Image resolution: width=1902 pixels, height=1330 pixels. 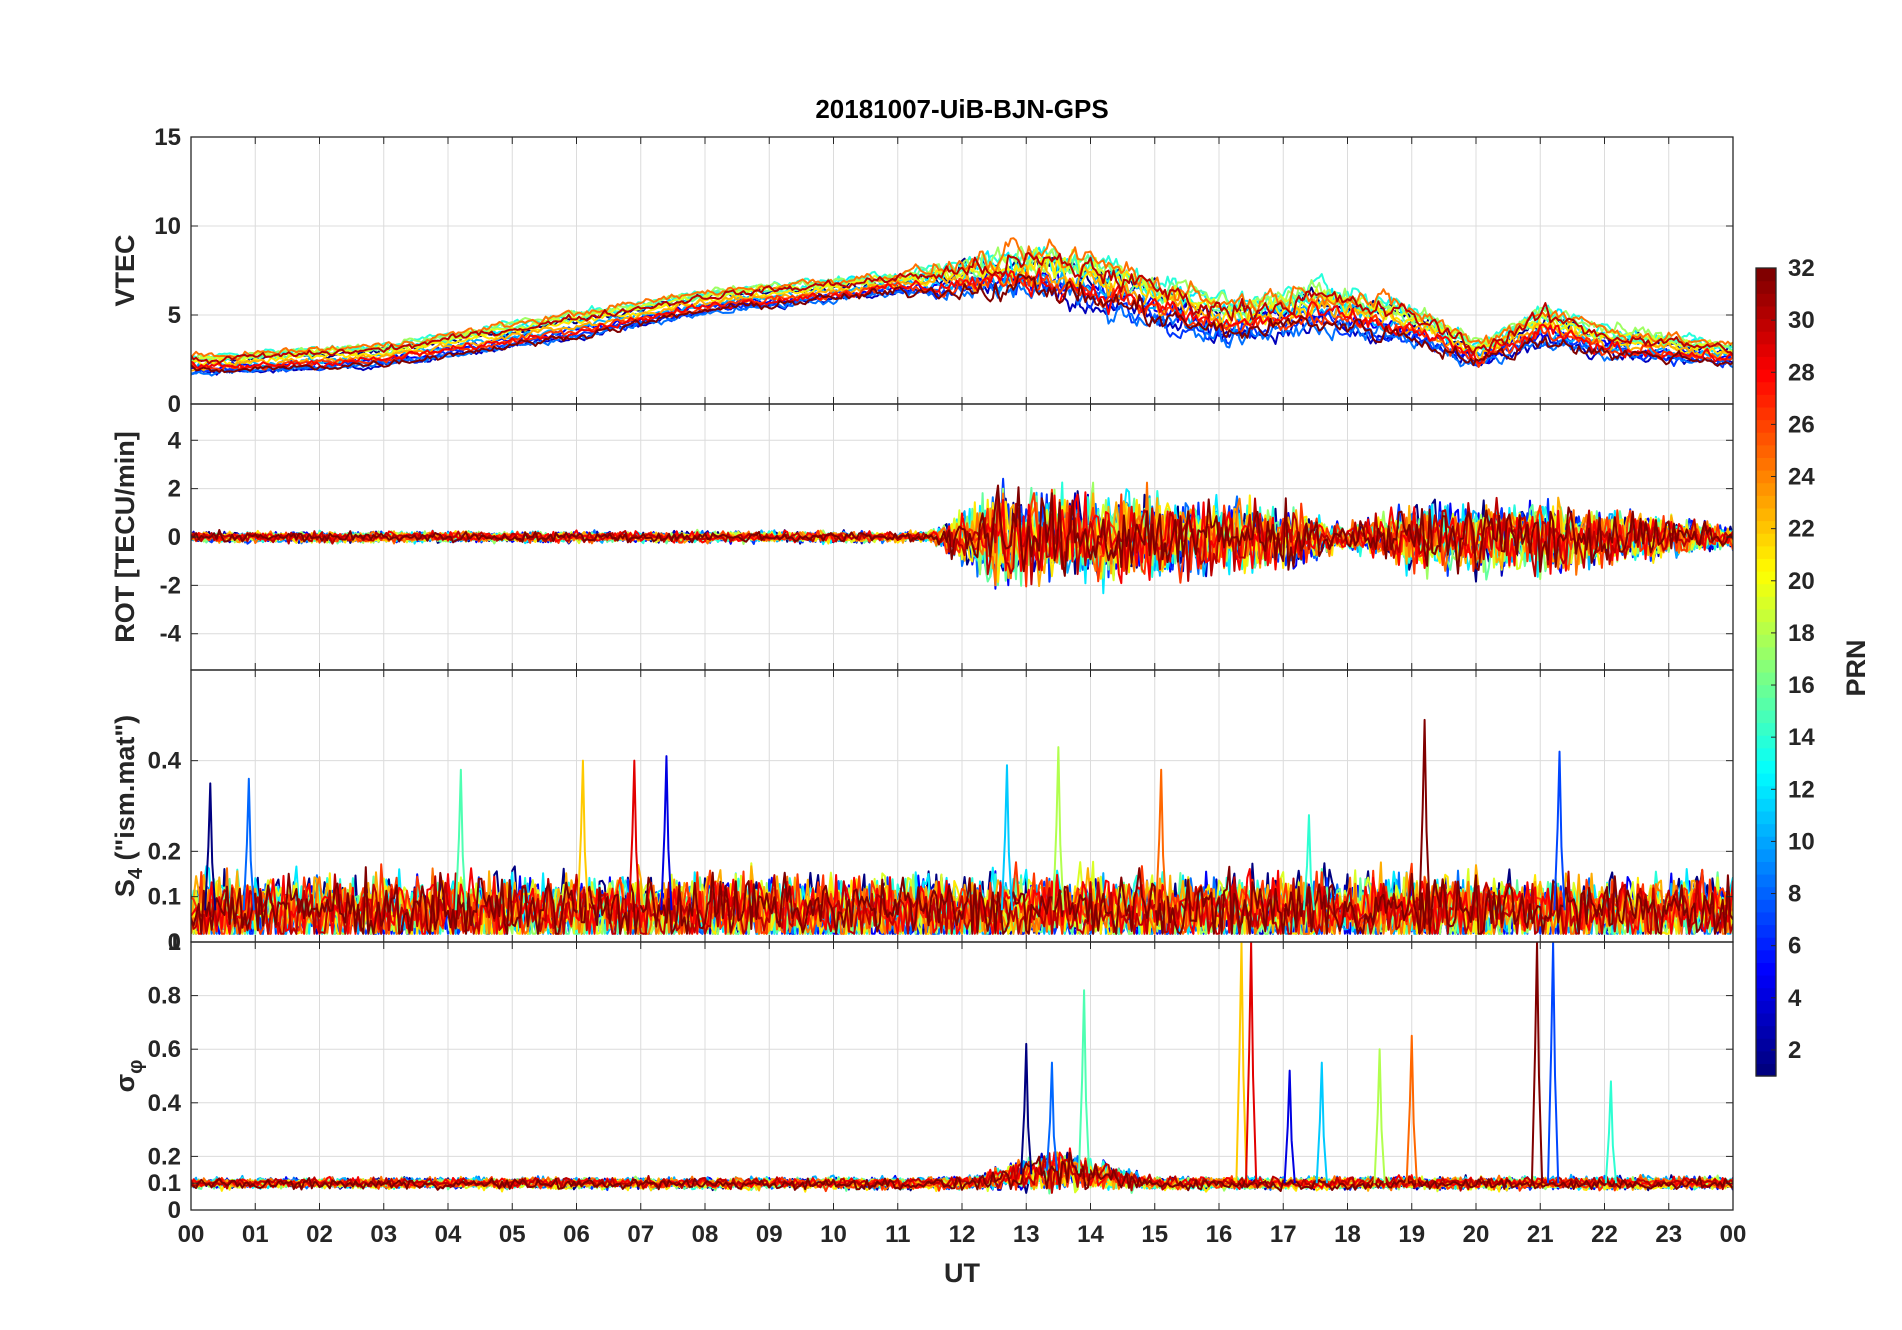 I want to click on colorbar-frame, so click(x=1766, y=672).